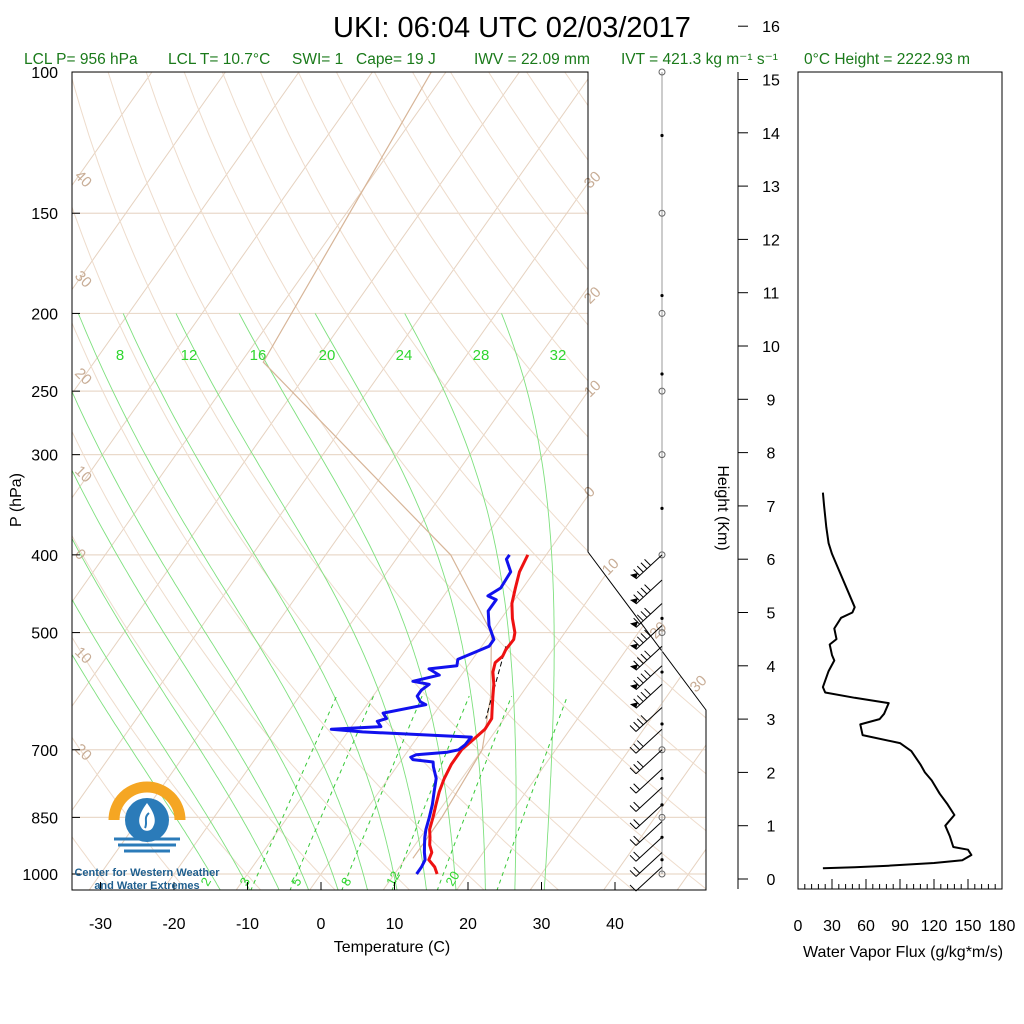 The image size is (1024, 1024). I want to click on swi-stat: SWI= 1, so click(317, 59).